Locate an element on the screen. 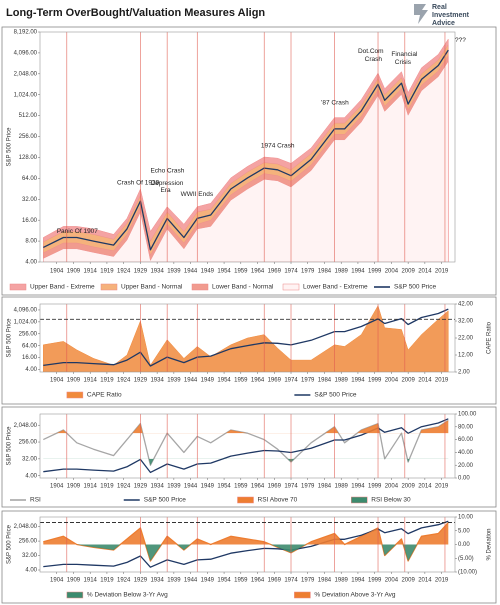 The height and width of the screenshot is (605, 500). y-tick-label: 64.00 is located at coordinates (30, 346).